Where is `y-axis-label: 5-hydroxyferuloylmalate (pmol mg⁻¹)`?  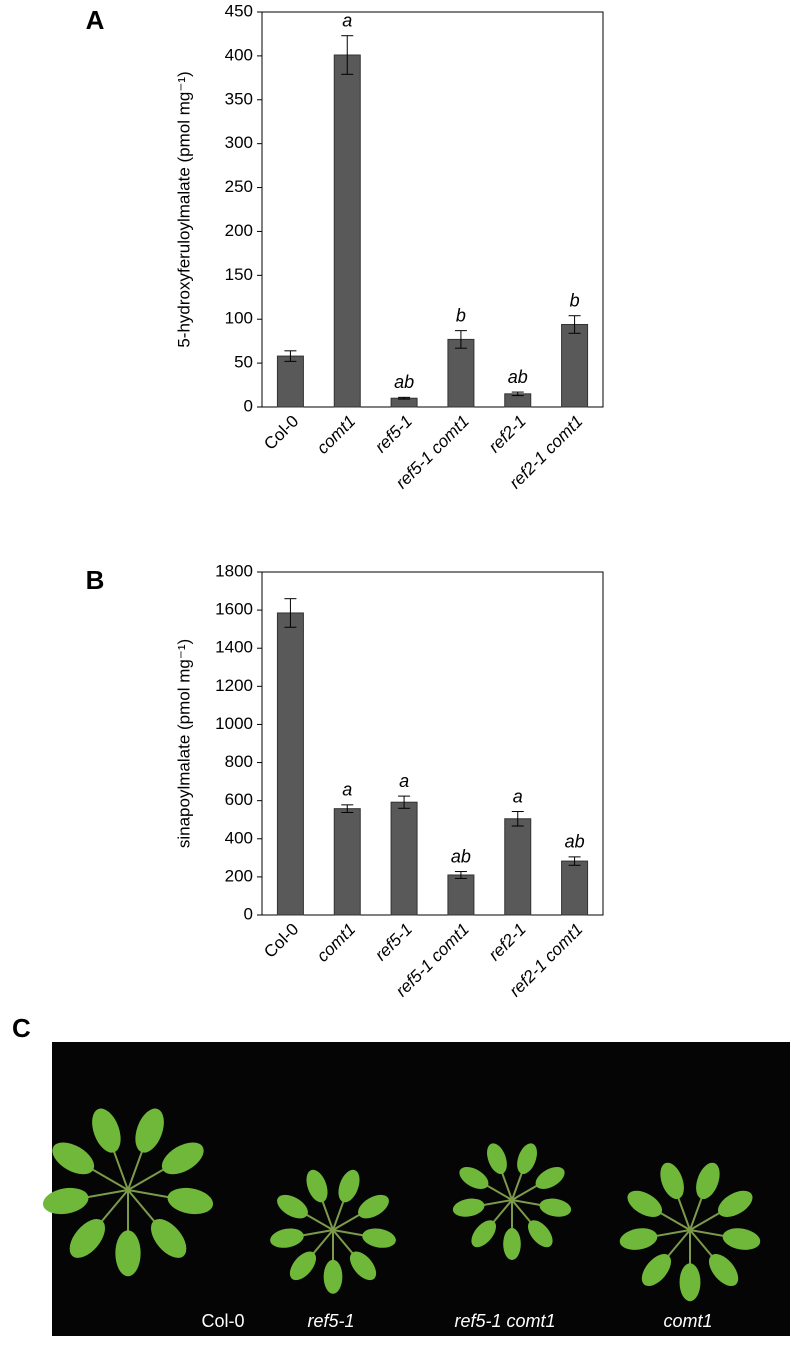 y-axis-label: 5-hydroxyferuloylmalate (pmol mg⁻¹) is located at coordinates (183, 209).